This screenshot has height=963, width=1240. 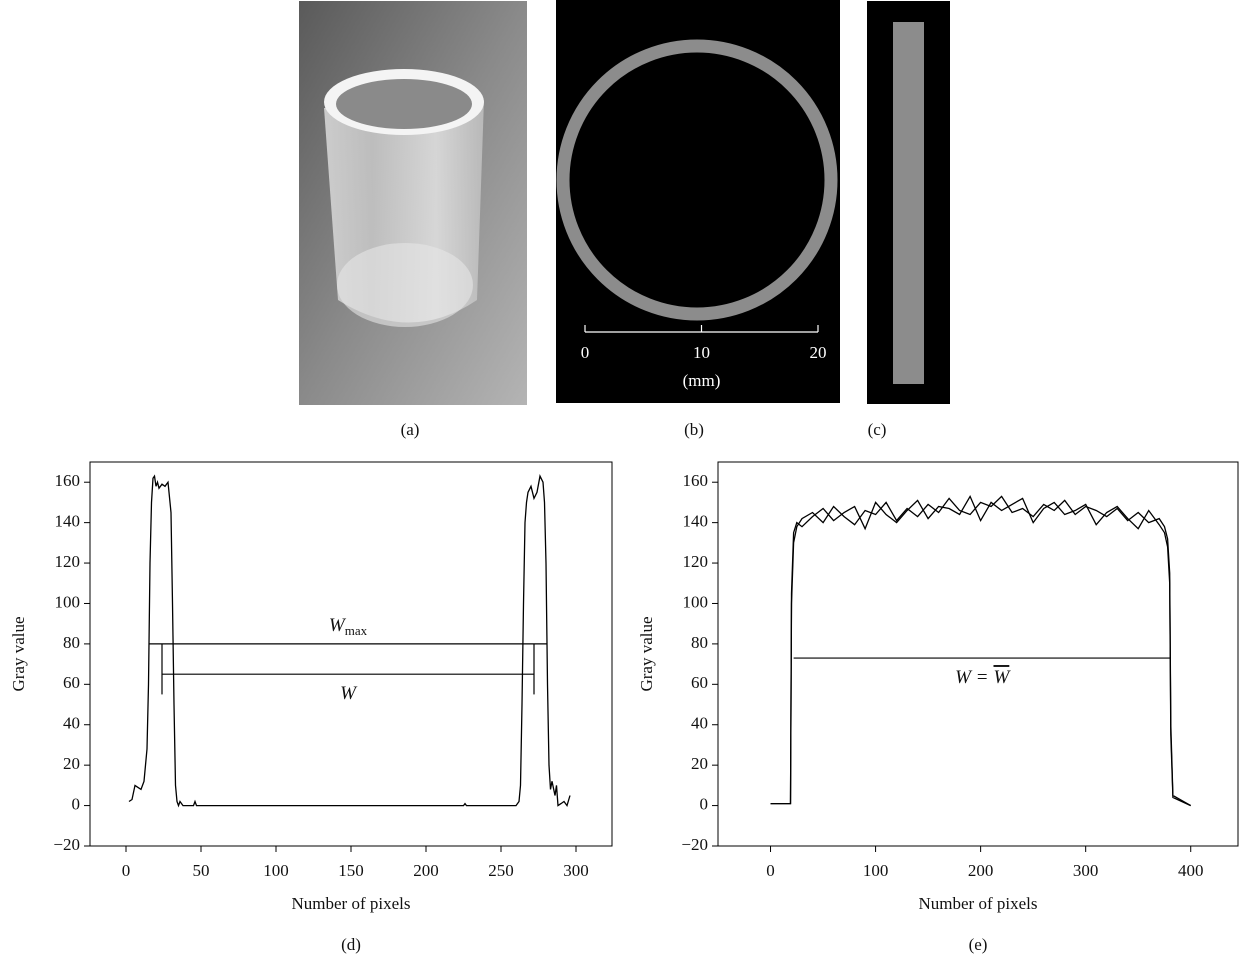 I want to click on panel-caption: (c), so click(x=877, y=429).